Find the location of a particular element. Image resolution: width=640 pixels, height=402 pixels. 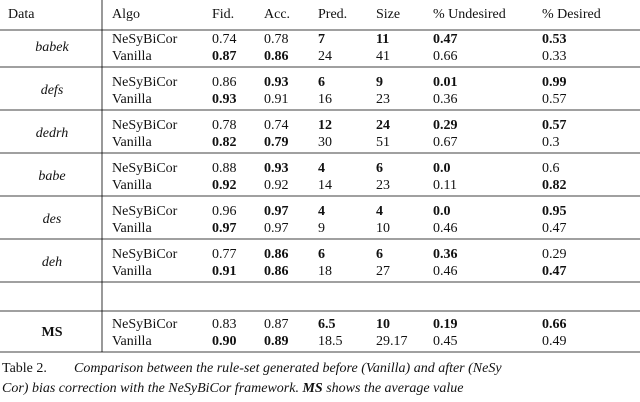

table-cell: 12 is located at coordinates (325, 125).